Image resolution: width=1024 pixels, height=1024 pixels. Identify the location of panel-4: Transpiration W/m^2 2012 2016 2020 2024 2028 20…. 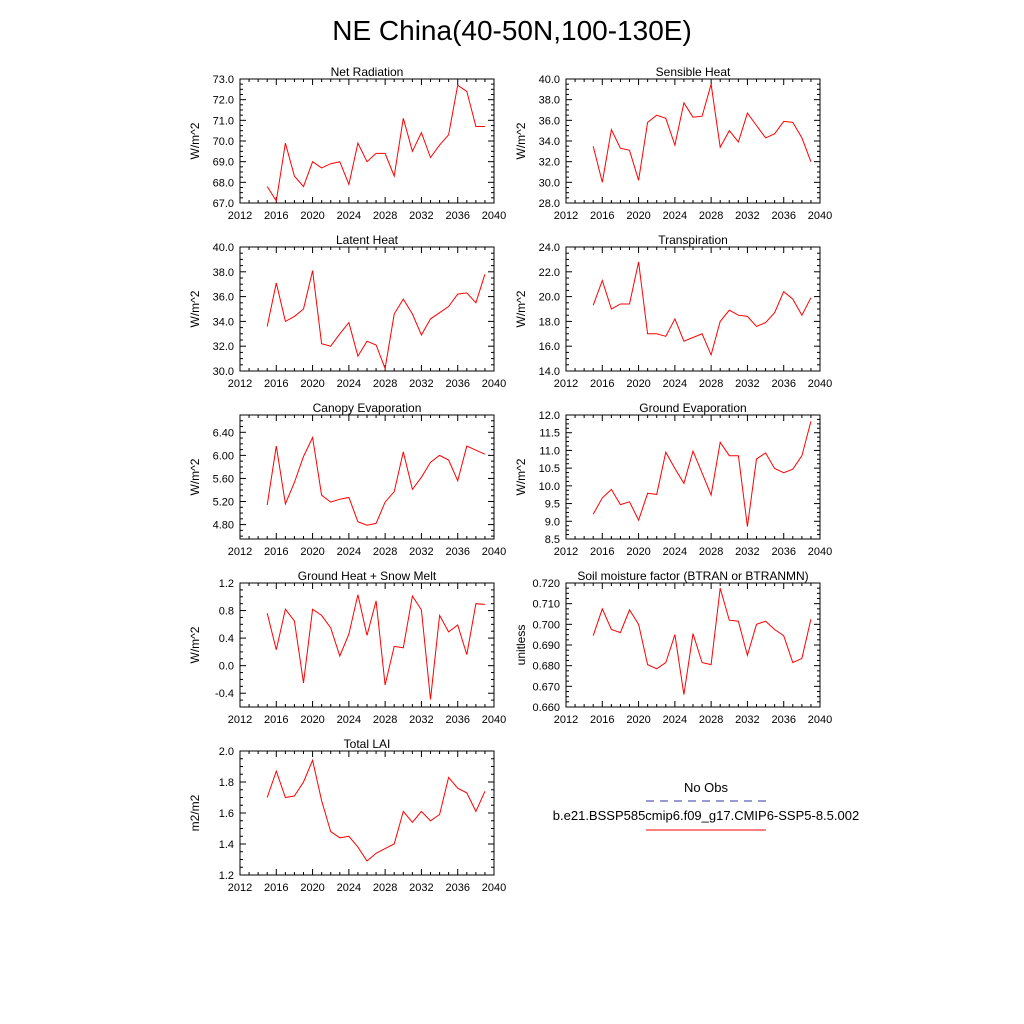
(673, 311).